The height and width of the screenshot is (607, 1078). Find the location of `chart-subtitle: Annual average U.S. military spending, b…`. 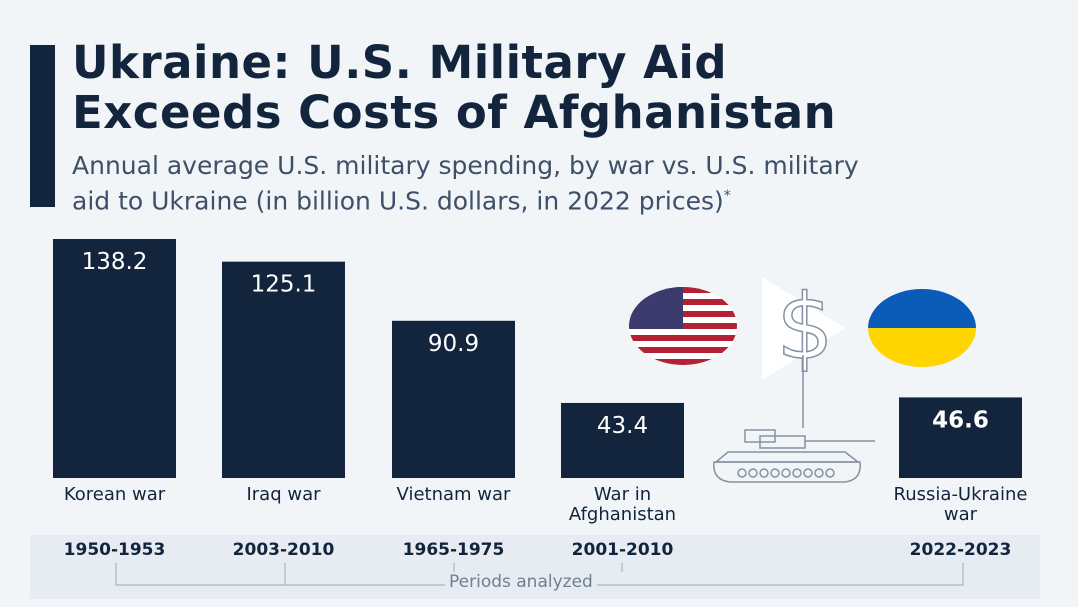

chart-subtitle: Annual average U.S. military spending, b… is located at coordinates (465, 183).